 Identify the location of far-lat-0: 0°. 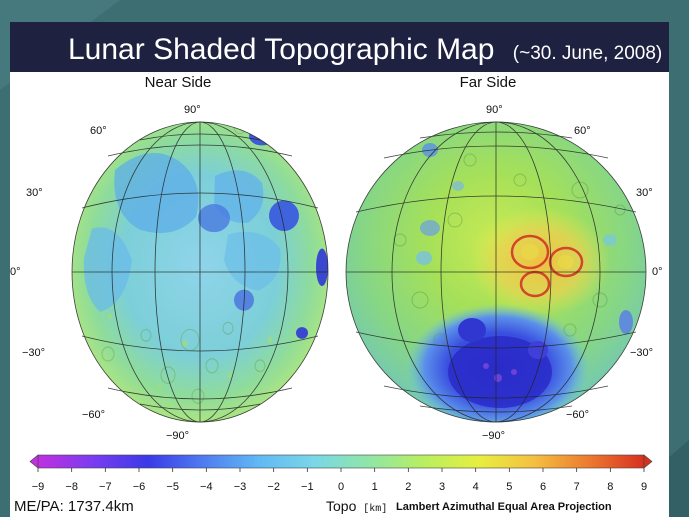
(657, 272).